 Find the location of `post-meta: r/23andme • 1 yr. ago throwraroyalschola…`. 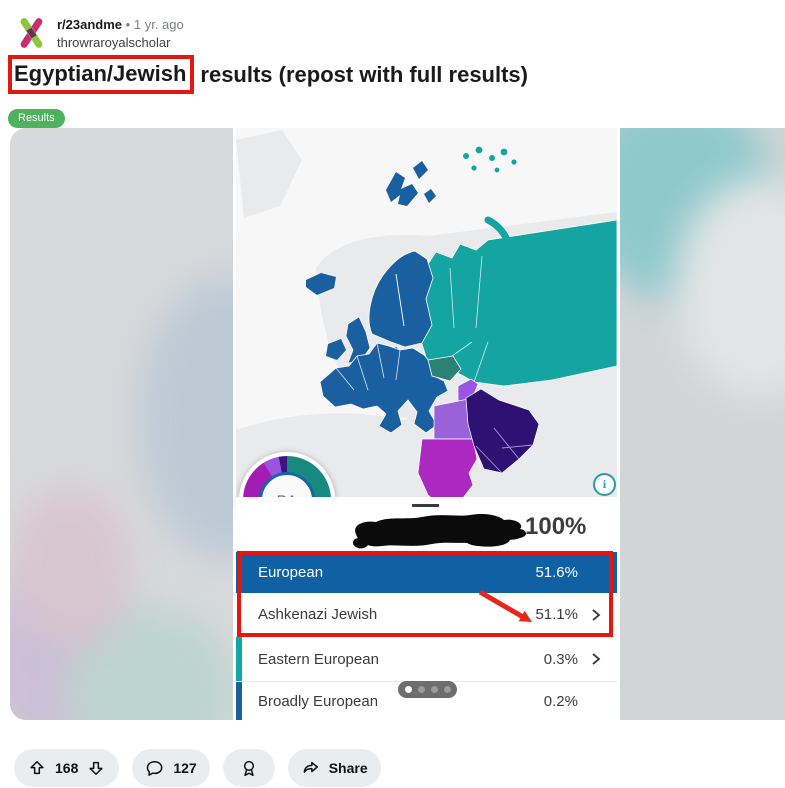

post-meta: r/23andme • 1 yr. ago throwraroyalschola… is located at coordinates (120, 32).